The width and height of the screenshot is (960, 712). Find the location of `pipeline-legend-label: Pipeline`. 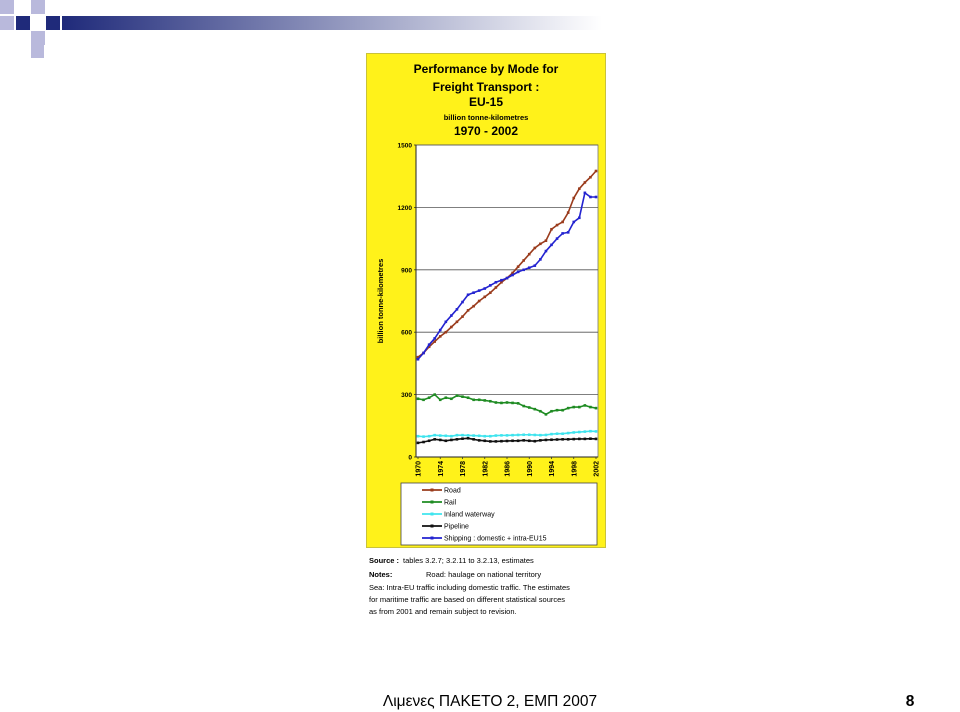

pipeline-legend-label: Pipeline is located at coordinates (456, 527).